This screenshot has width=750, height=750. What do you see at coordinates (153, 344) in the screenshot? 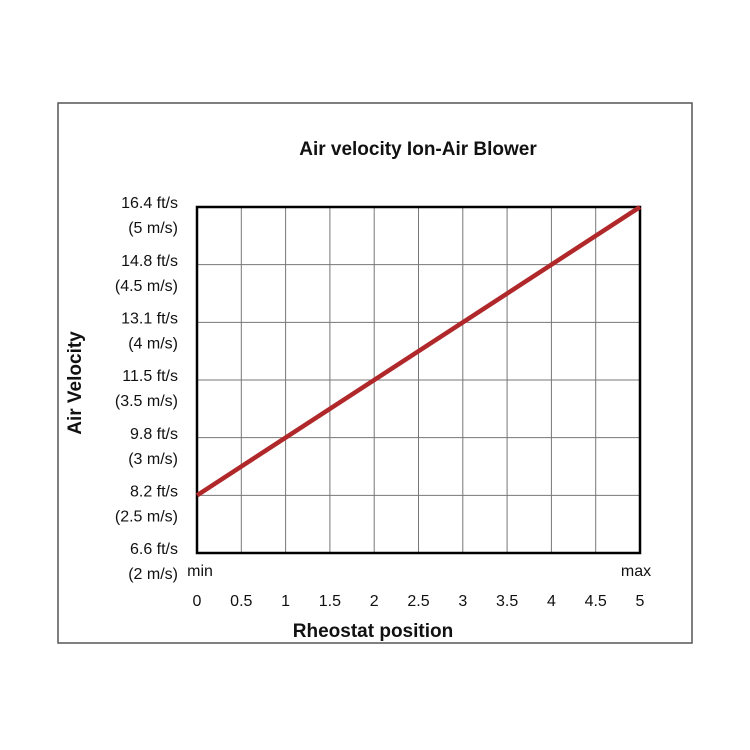
I see `y-tick-label: (4 m/s)` at bounding box center [153, 344].